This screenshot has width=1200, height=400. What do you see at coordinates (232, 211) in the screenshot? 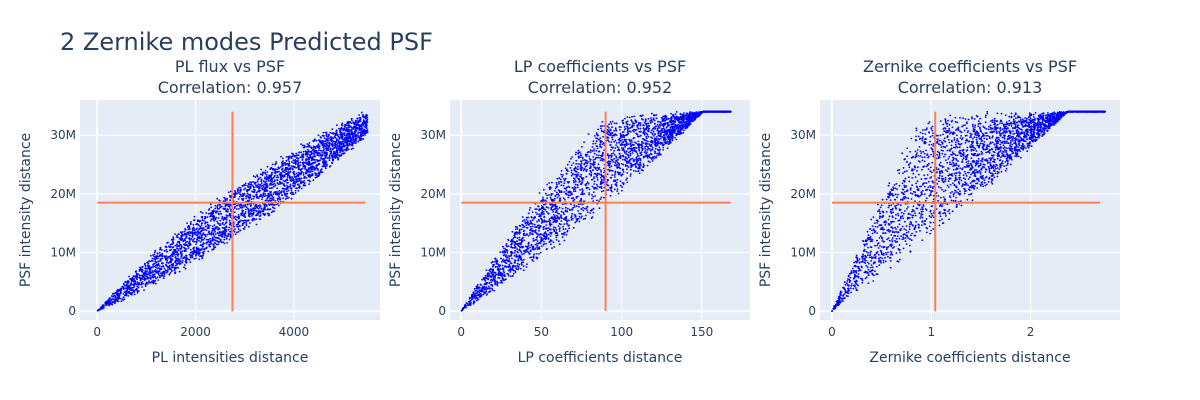
I see `scatter-points` at bounding box center [232, 211].